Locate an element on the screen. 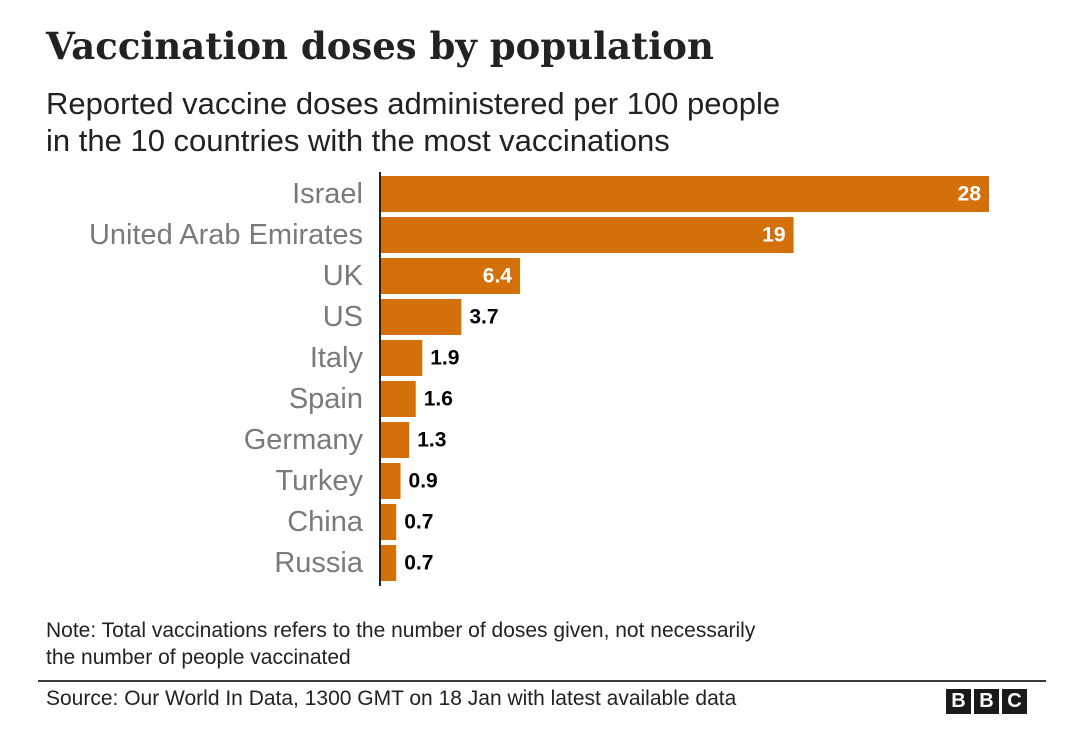 This screenshot has height=732, width=1080. category-label-uk: UK is located at coordinates (343, 276).